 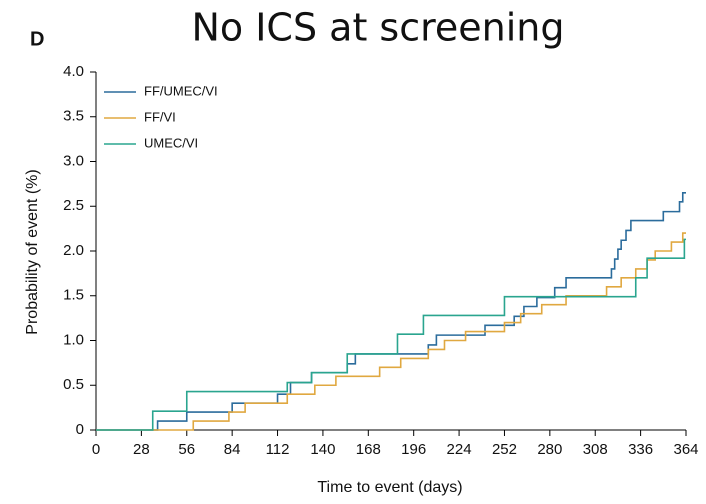 I want to click on x-tick-label: 280, so click(x=549, y=449).